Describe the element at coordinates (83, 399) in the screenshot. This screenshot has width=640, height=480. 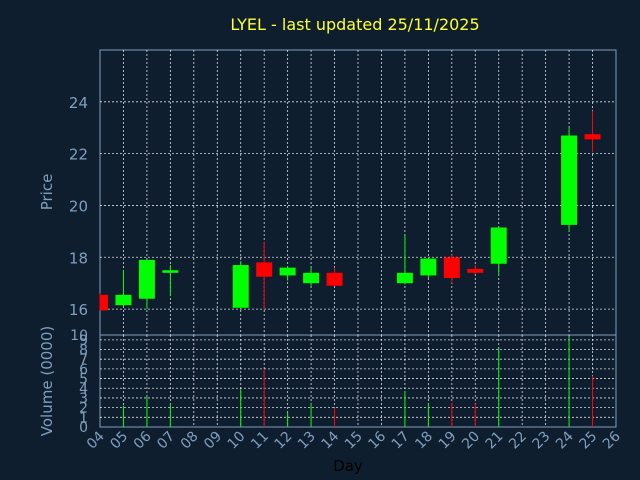
I see `volume-tick-label: 3` at that location.